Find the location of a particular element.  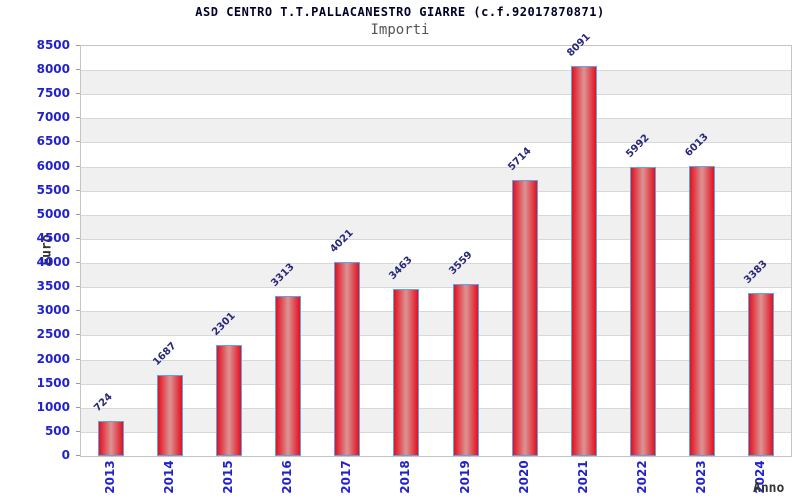

bar-2021 is located at coordinates (583, 260).